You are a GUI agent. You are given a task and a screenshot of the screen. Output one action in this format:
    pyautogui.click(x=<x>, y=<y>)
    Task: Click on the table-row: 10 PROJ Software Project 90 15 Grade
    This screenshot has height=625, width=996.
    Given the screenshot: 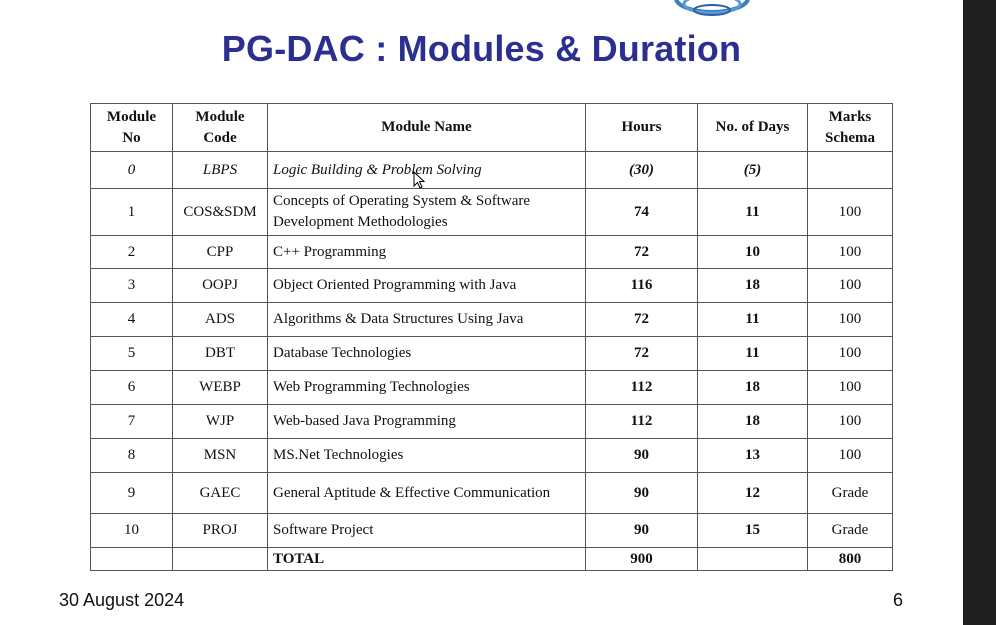 What is the action you would take?
    pyautogui.click(x=491, y=530)
    